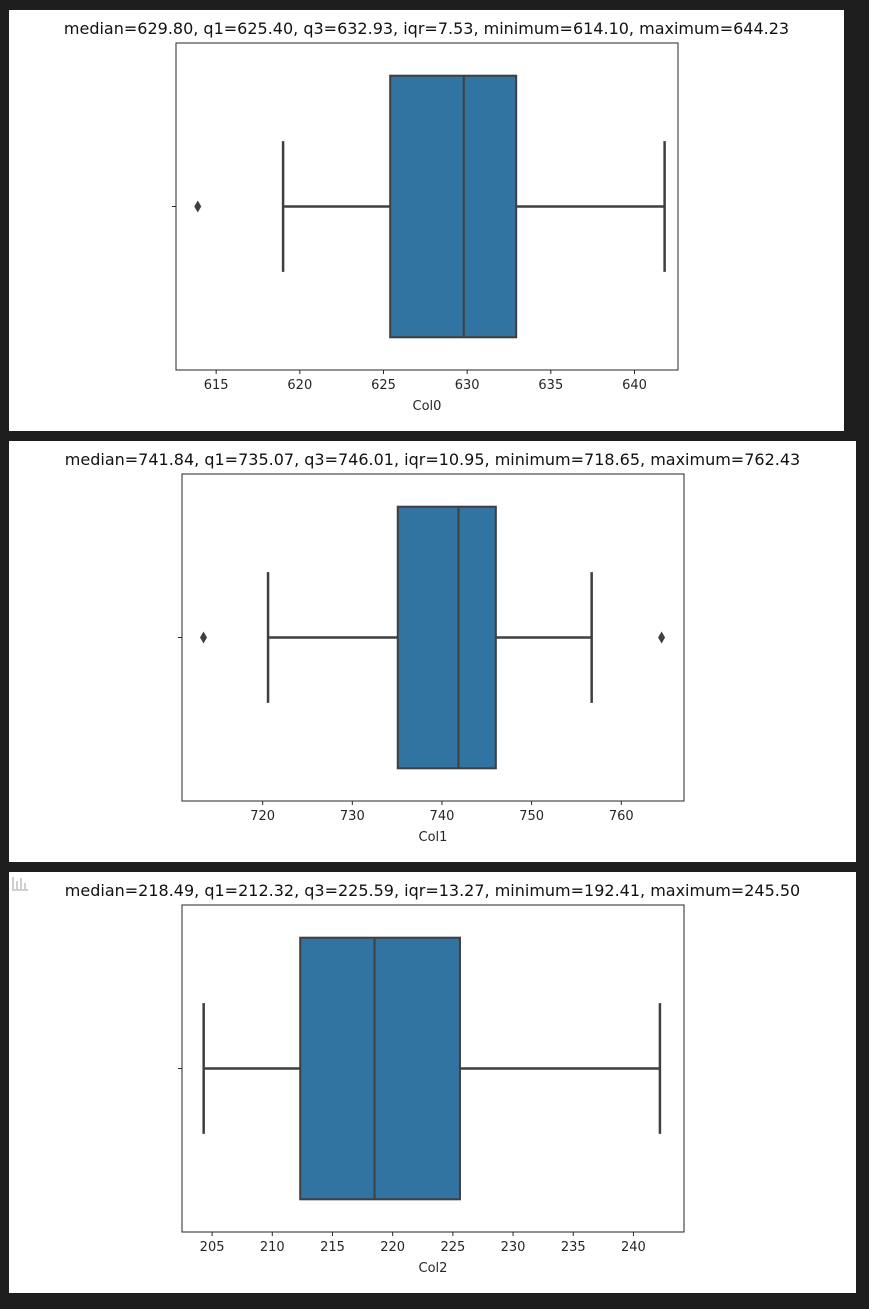 This screenshot has height=1309, width=869. Describe the element at coordinates (216, 385) in the screenshot. I see `x-tick-label: 615` at that location.